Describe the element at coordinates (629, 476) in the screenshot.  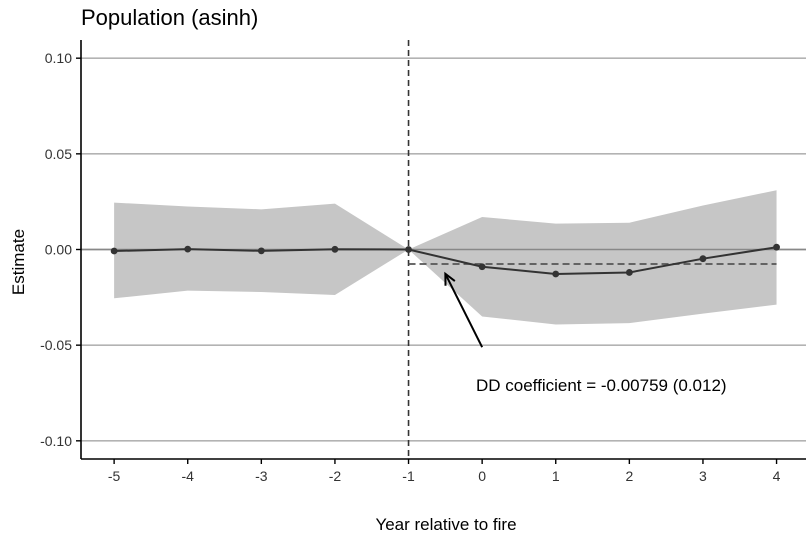
I see `x-tick-label: 2` at that location.